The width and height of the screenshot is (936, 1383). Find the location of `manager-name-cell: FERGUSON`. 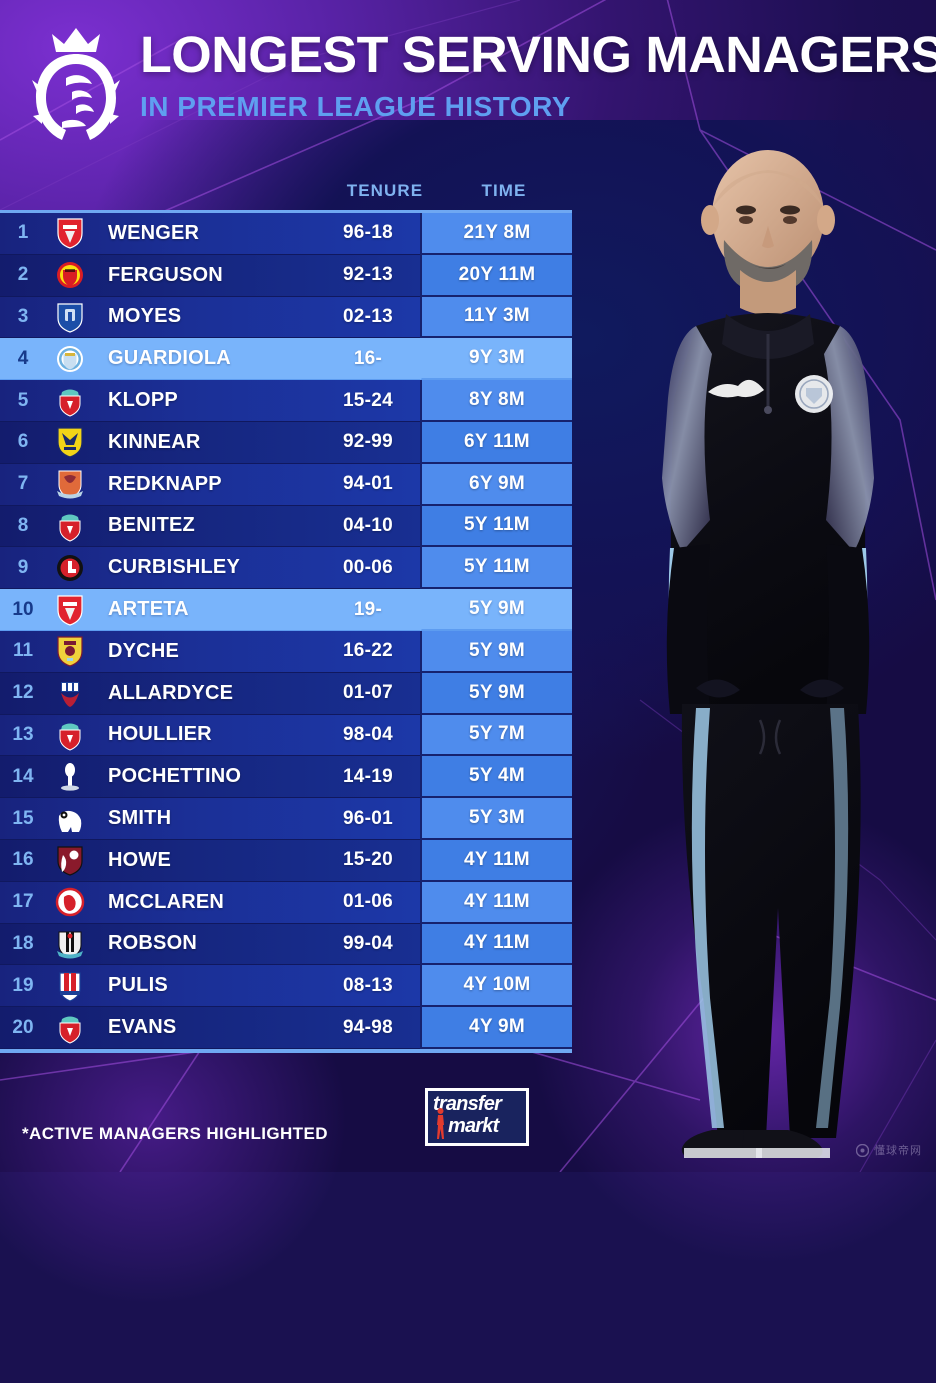

manager-name-cell: FERGUSON is located at coordinates (165, 274).